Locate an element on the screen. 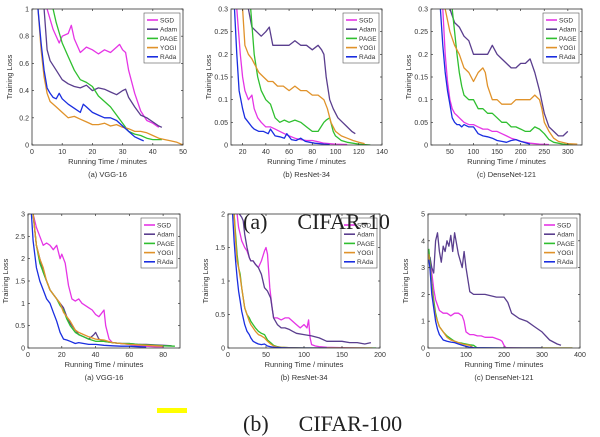 The height and width of the screenshot is (437, 600). y-tick-label: 2.5 is located at coordinates (20, 237).